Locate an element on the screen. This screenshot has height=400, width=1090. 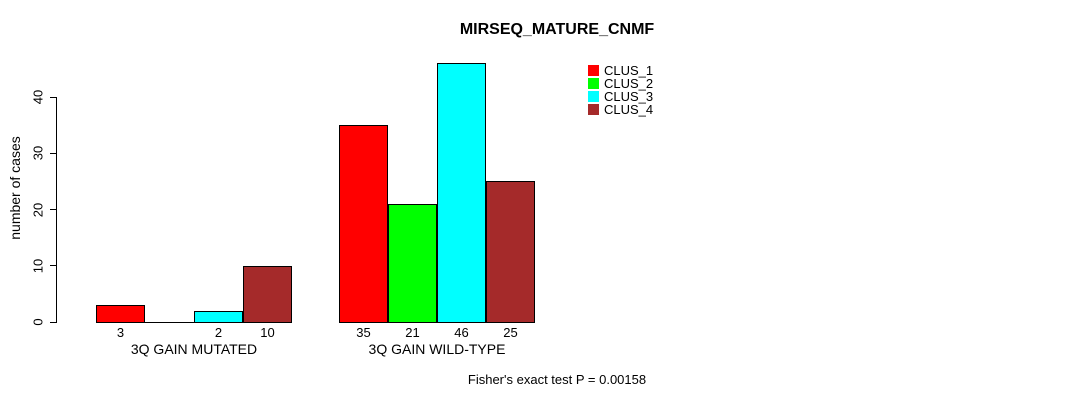
bar-clus_3-group1 is located at coordinates (218, 316).